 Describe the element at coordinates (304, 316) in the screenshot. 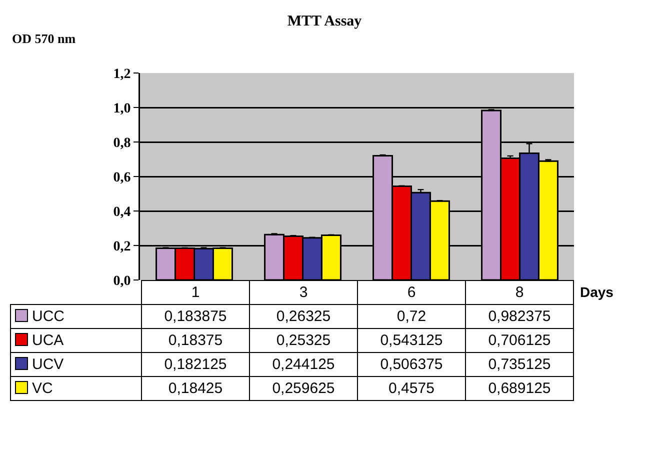

I see `data-label: 0,26325` at that location.